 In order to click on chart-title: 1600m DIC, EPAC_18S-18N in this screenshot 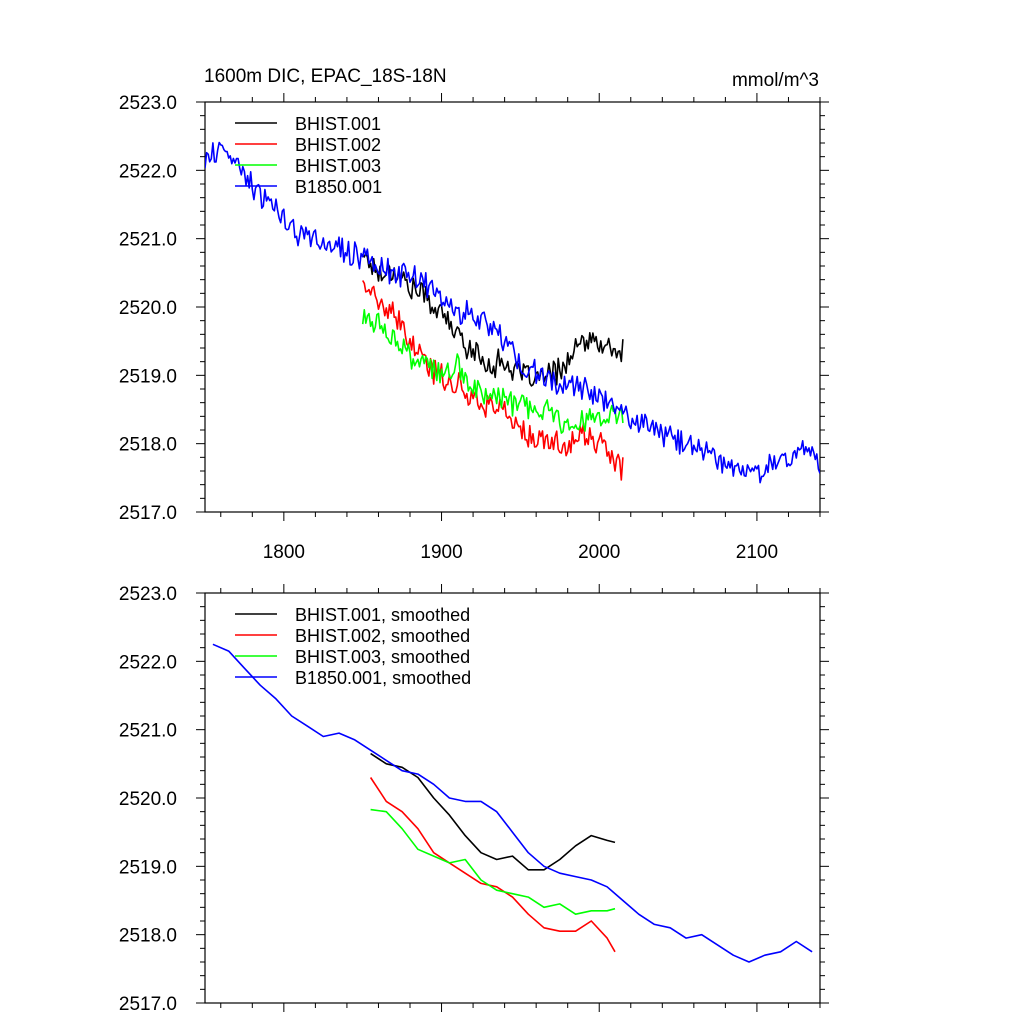, I will do `click(325, 76)`.